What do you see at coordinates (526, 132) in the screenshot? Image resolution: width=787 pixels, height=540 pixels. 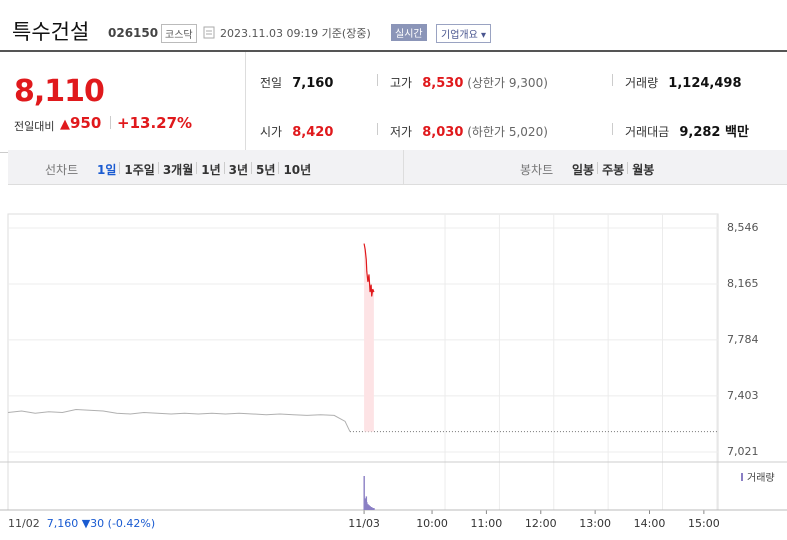 I see `note-value: 5,020` at bounding box center [526, 132].